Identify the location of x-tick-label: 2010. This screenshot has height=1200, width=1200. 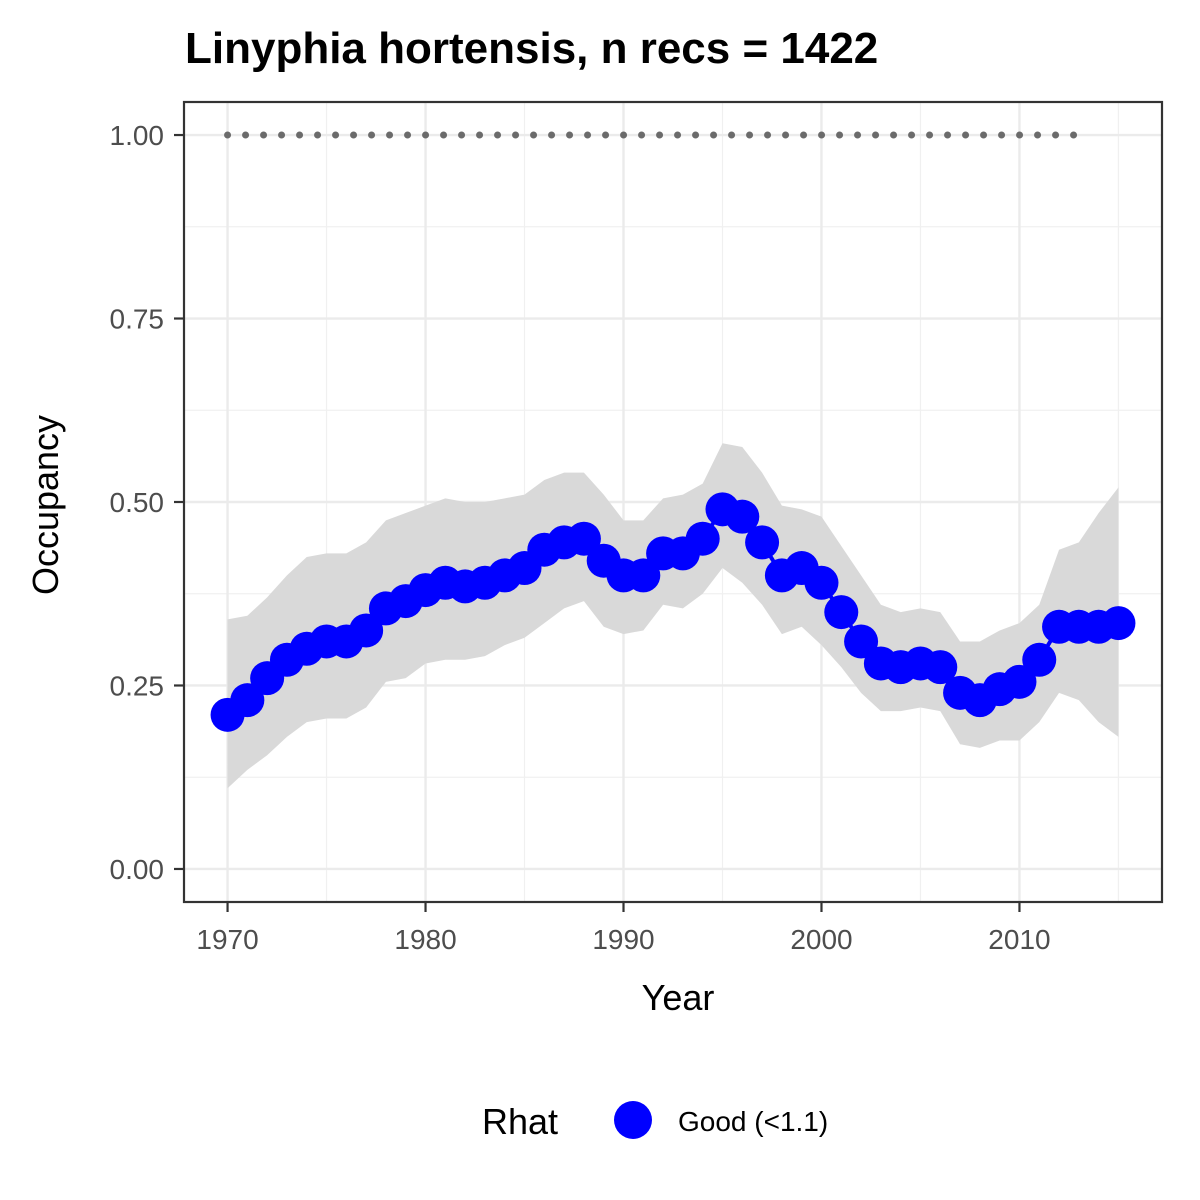
(1019, 939).